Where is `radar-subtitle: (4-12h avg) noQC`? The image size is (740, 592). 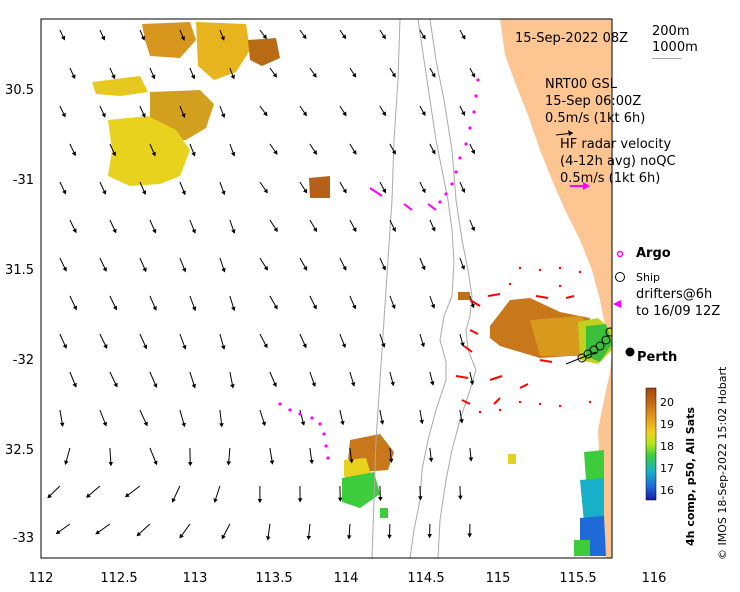
radar-subtitle: (4-12h avg) noQC is located at coordinates (618, 161).